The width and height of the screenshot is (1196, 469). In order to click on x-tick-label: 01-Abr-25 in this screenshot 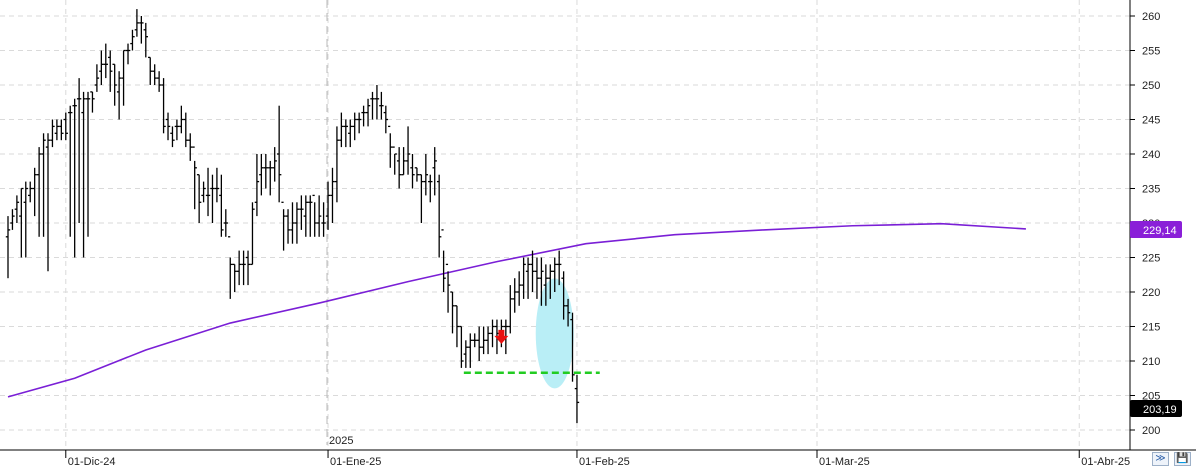, I will do `click(1105, 462)`.